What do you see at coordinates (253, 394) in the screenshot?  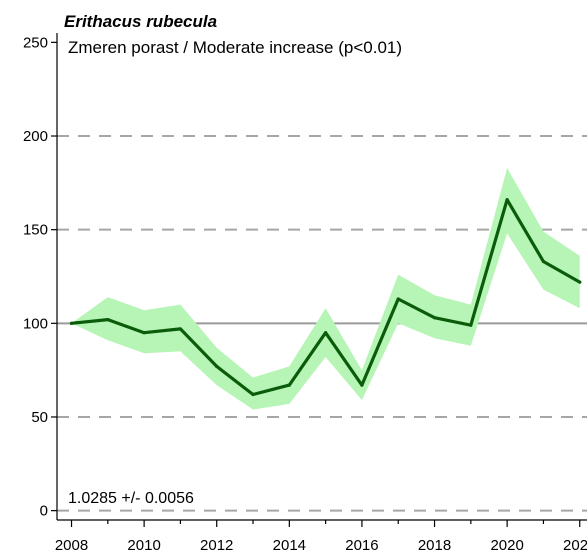 I see `data-point-2013` at bounding box center [253, 394].